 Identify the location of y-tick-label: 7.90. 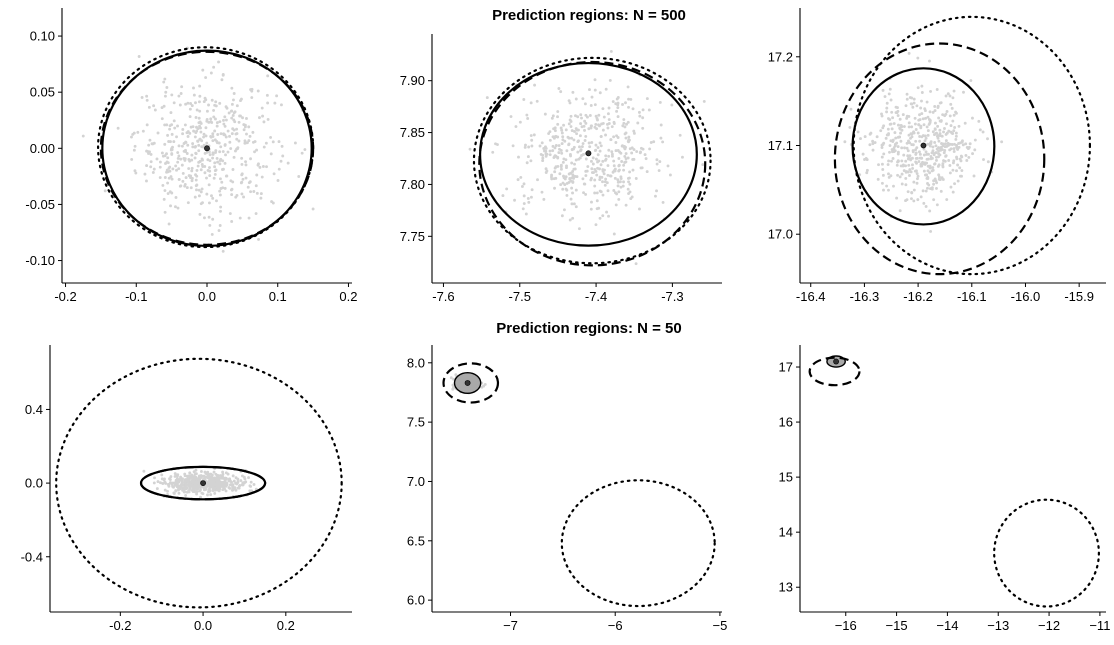
(412, 80).